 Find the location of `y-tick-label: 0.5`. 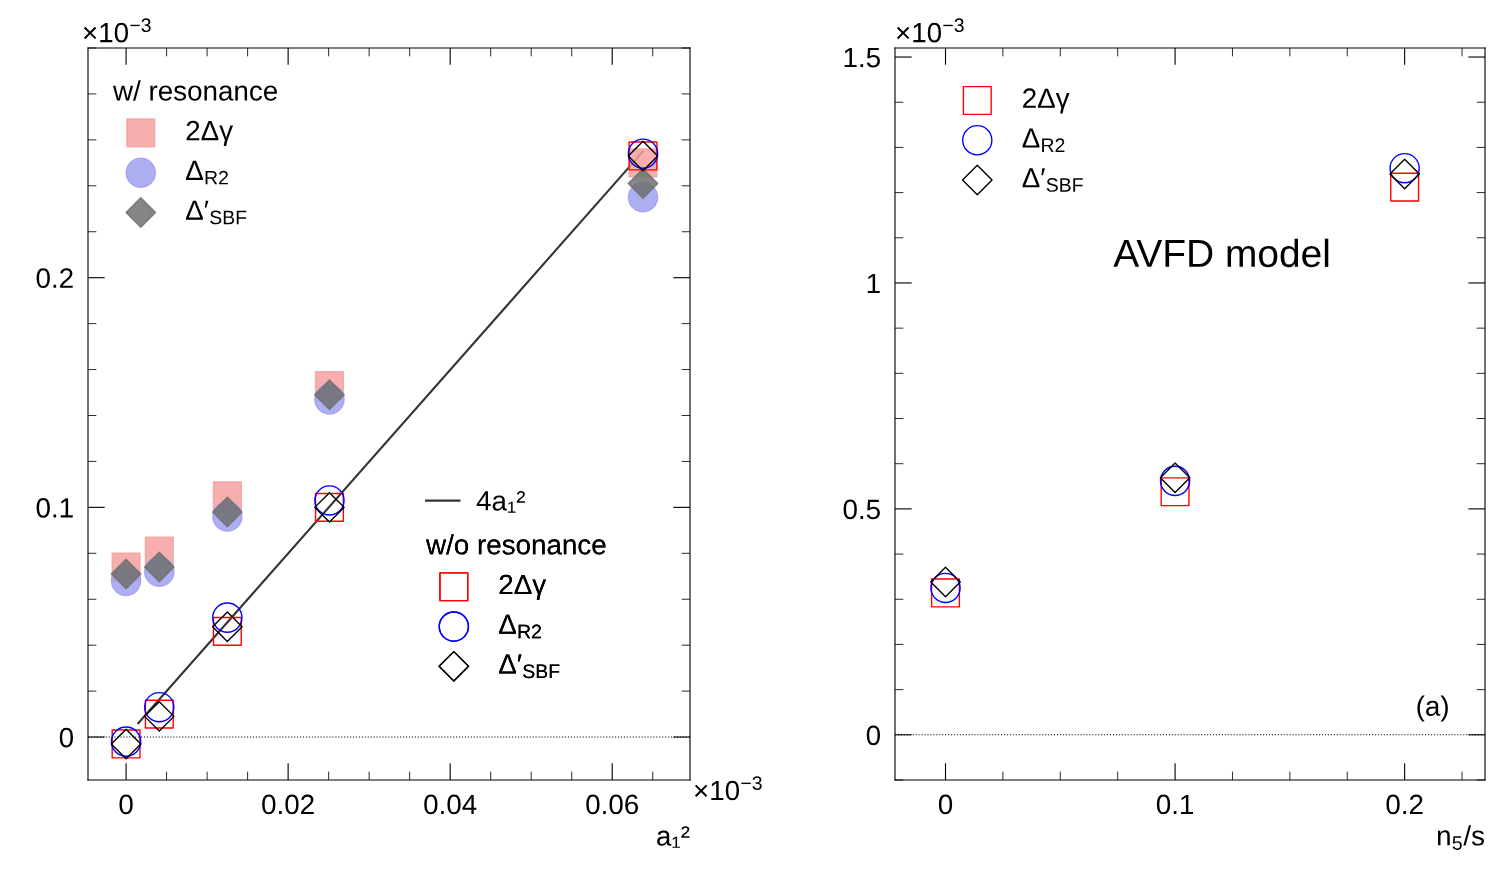

y-tick-label: 0.5 is located at coordinates (861, 509).